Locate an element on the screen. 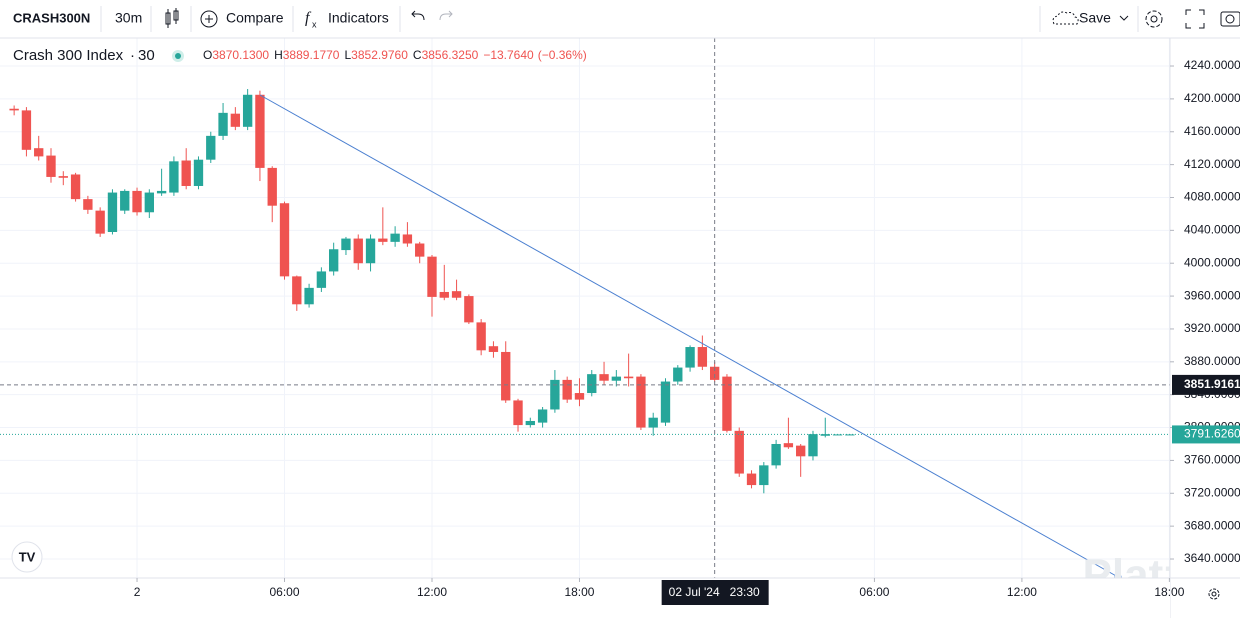 The height and width of the screenshot is (618, 1240). compare-icon is located at coordinates (209, 19).